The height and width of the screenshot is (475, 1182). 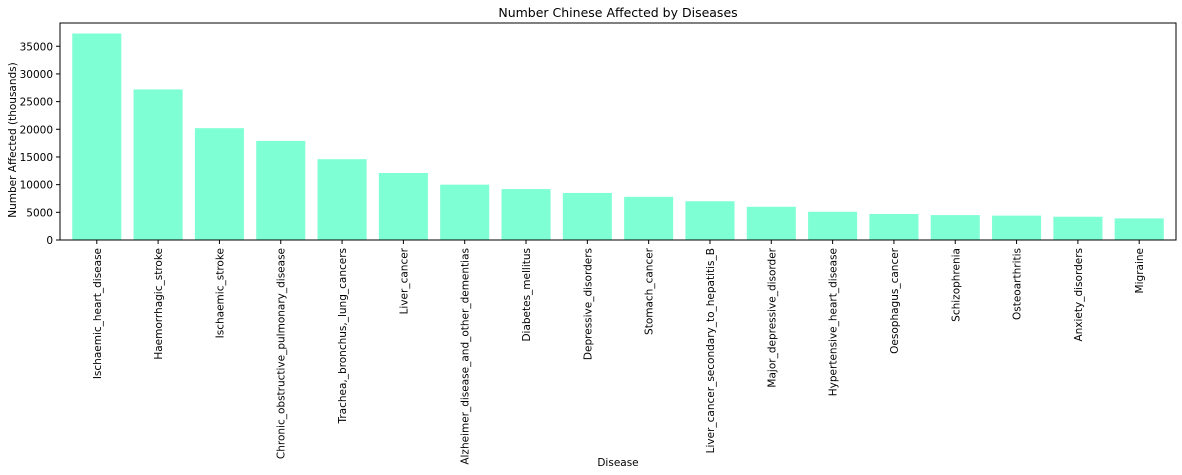 What do you see at coordinates (13, 140) in the screenshot?
I see `y-axis-label: Number Affected (thousands)` at bounding box center [13, 140].